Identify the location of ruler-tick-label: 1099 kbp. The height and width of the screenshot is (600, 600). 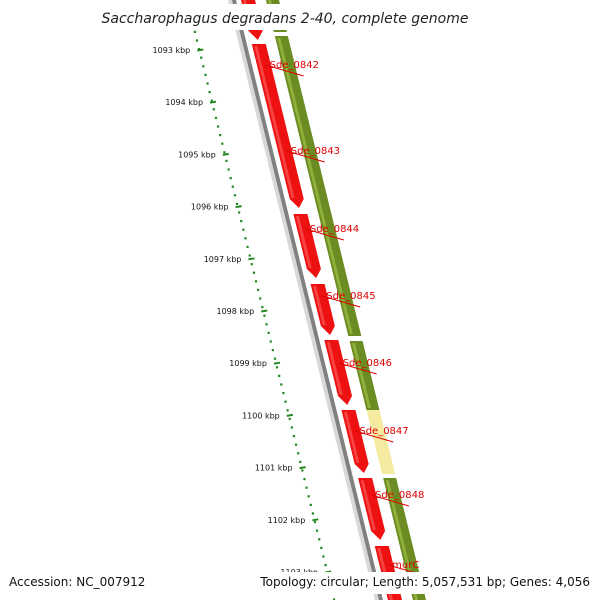
(248, 363).